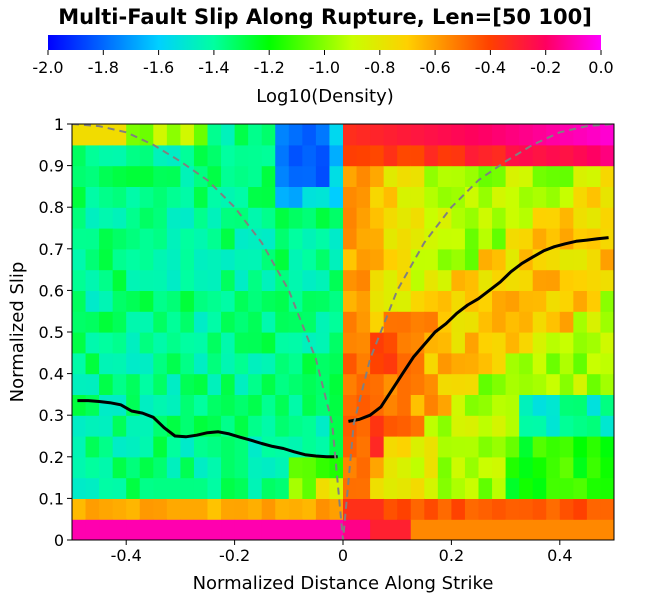 The image size is (650, 600). I want to click on colorbar-tick-label: -1.8, so click(103, 67).